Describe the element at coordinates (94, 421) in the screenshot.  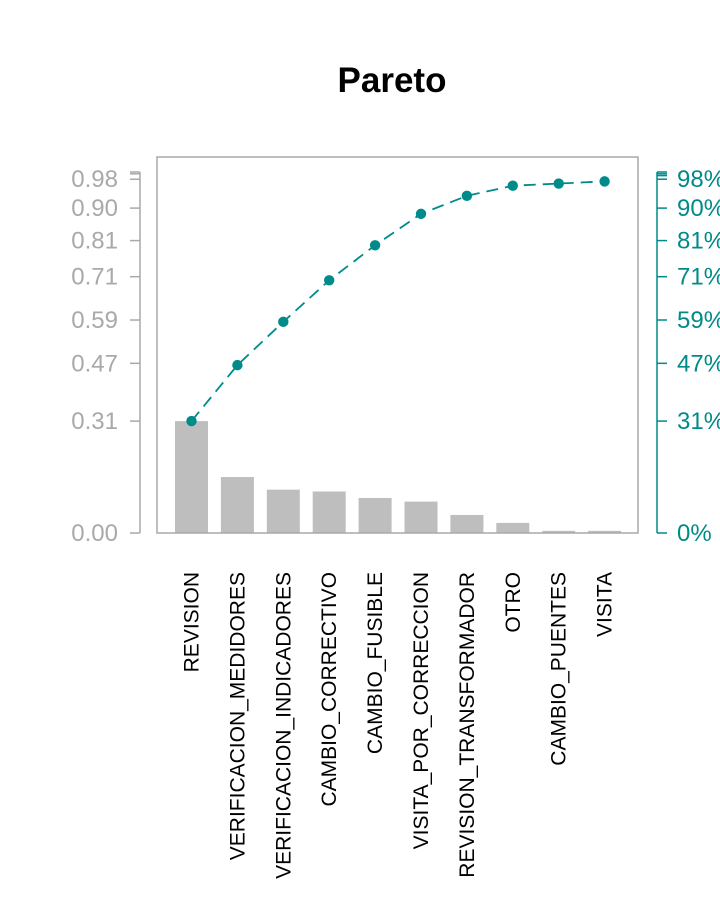
I see `left-tick-label: 0.31` at that location.